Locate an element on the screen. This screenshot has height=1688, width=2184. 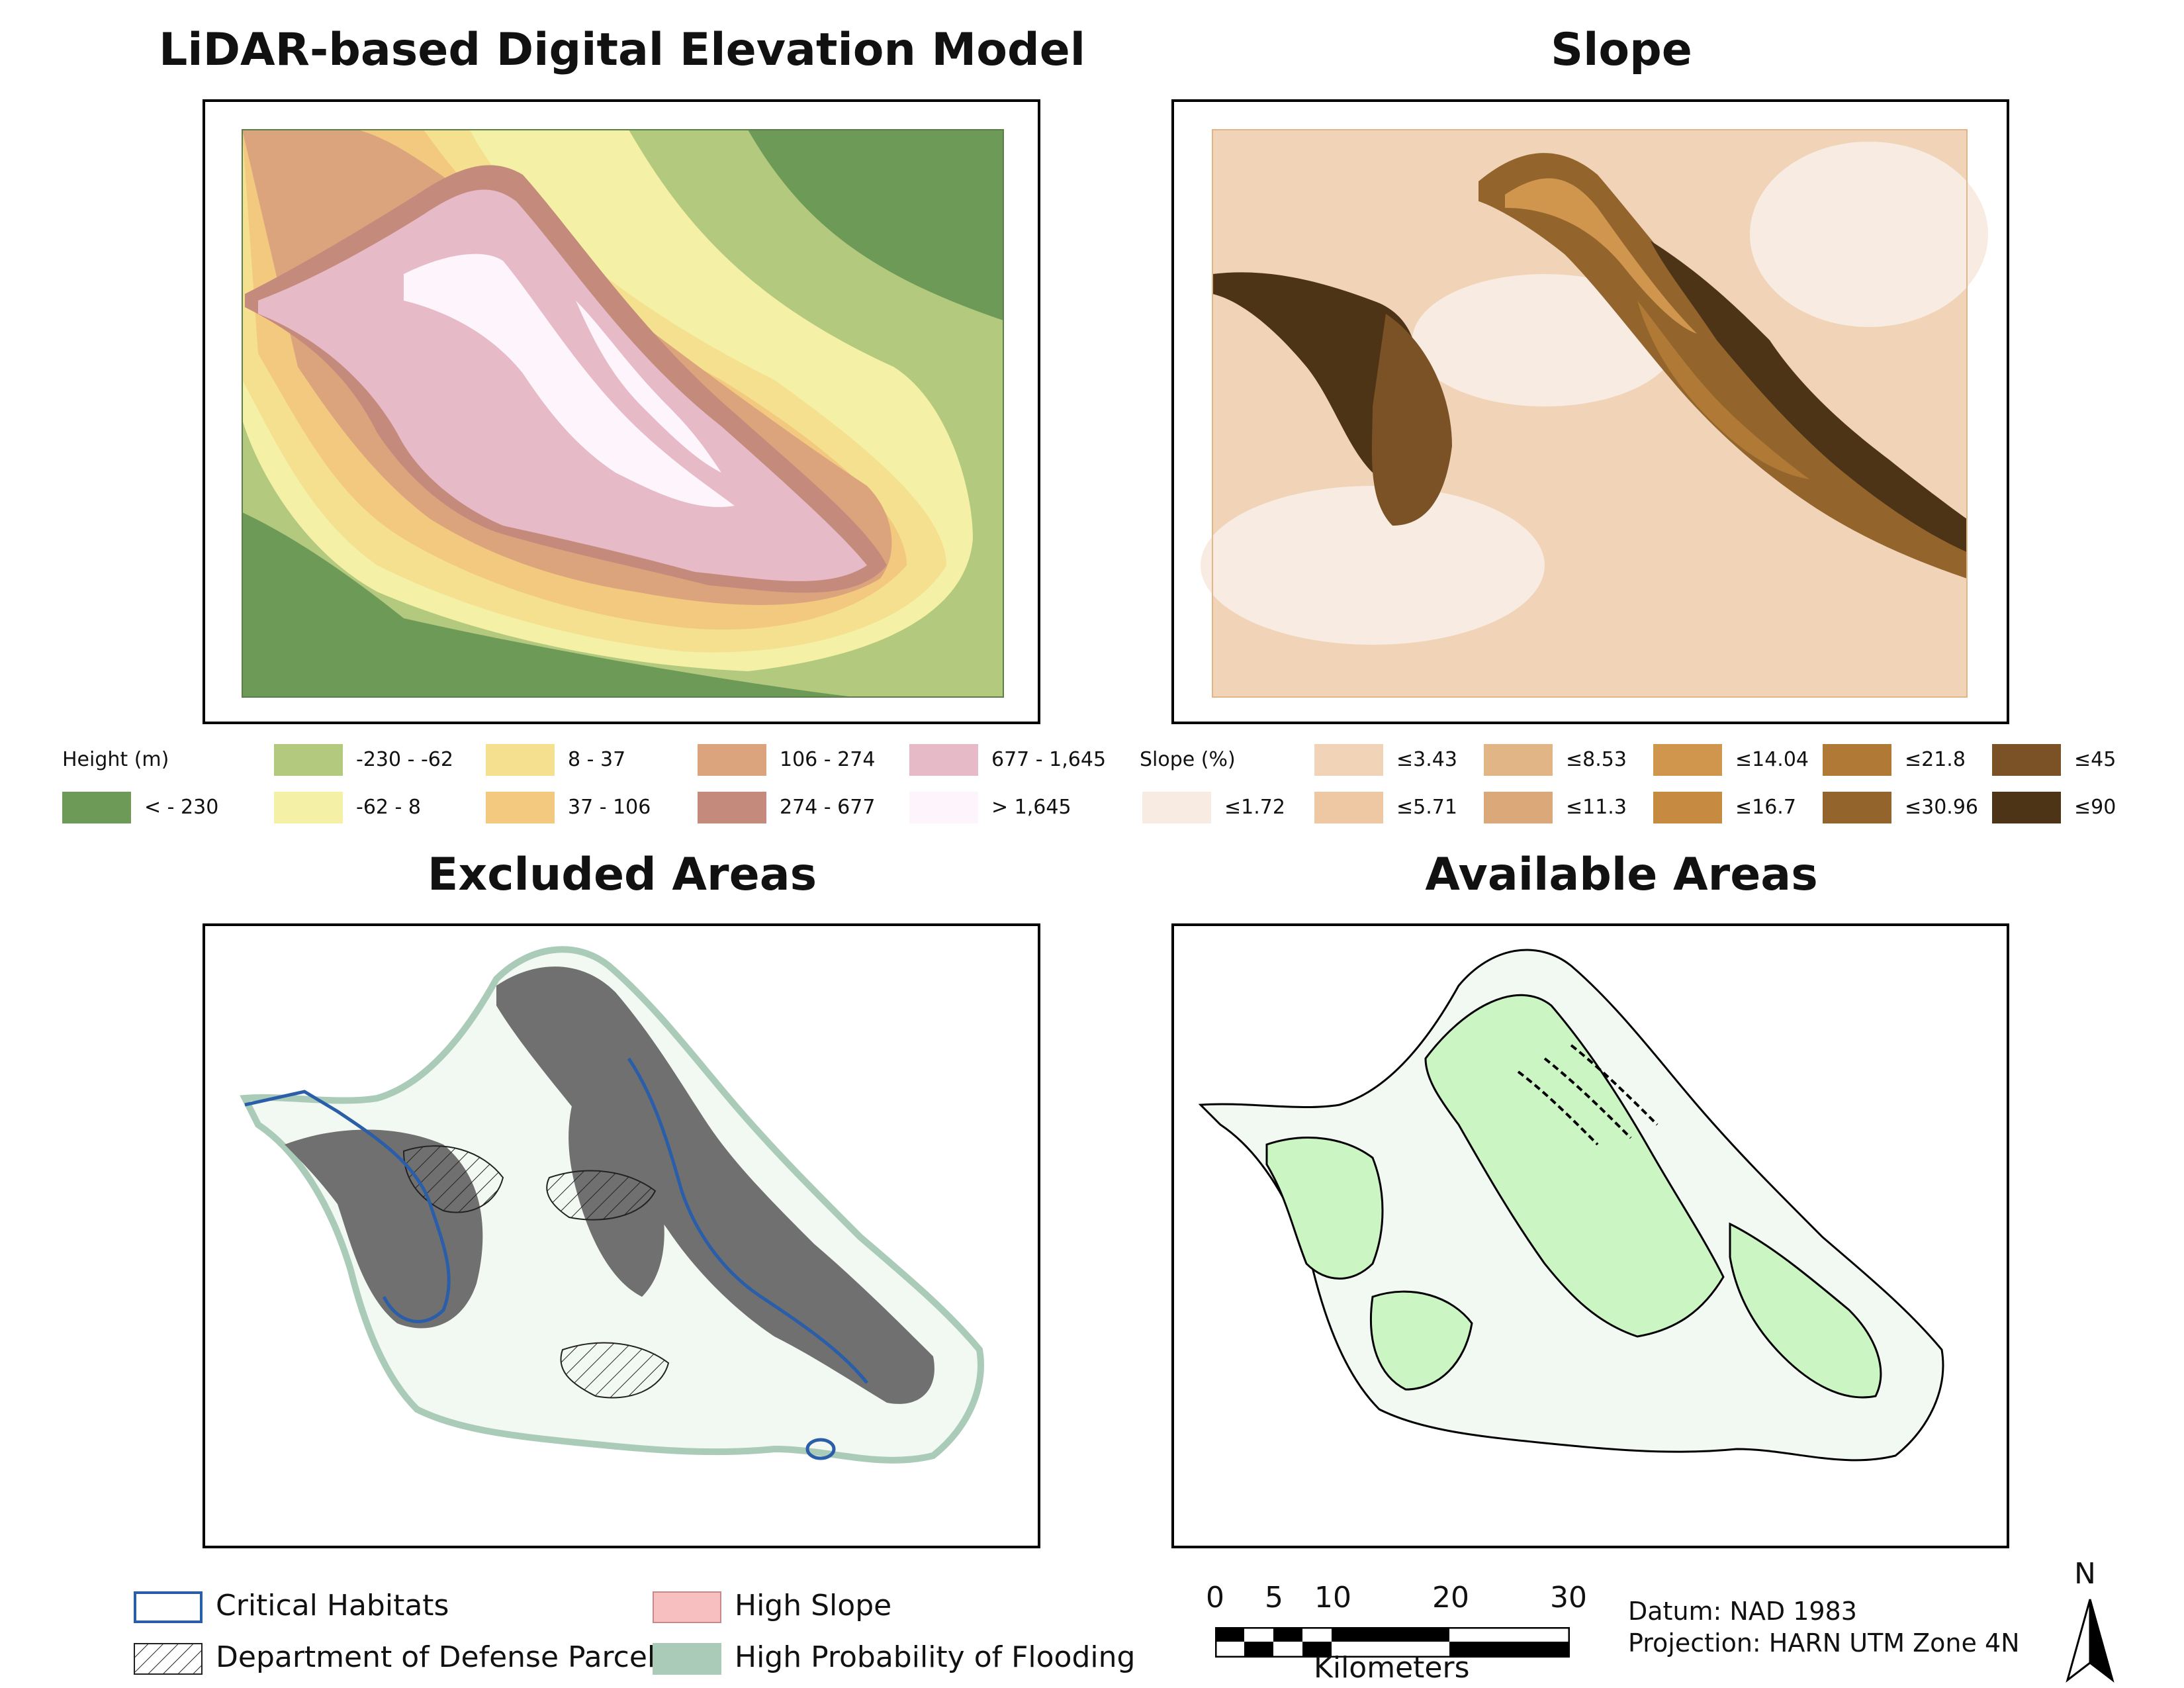
slope-legend-heading: Slope (%) is located at coordinates (1188, 759).